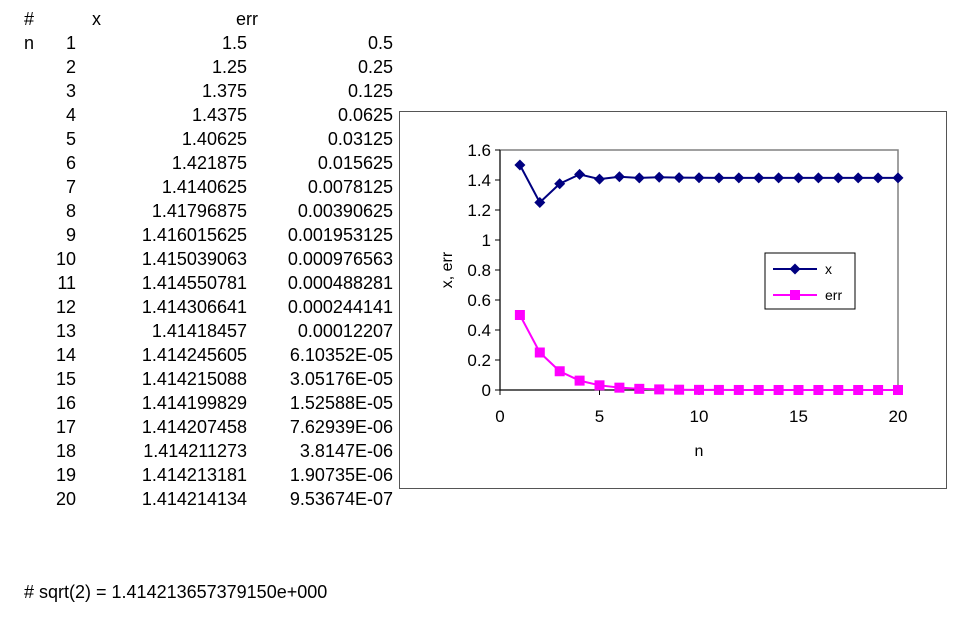  I want to click on cell-x: 1.5, so click(234, 43).